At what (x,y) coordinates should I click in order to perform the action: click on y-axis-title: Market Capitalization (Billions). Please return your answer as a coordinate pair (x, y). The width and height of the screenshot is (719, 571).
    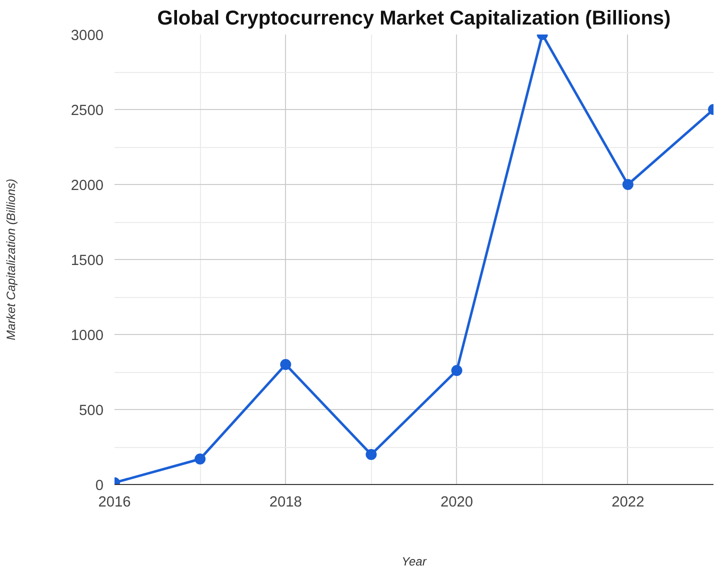
    Looking at the image, I should click on (11, 259).